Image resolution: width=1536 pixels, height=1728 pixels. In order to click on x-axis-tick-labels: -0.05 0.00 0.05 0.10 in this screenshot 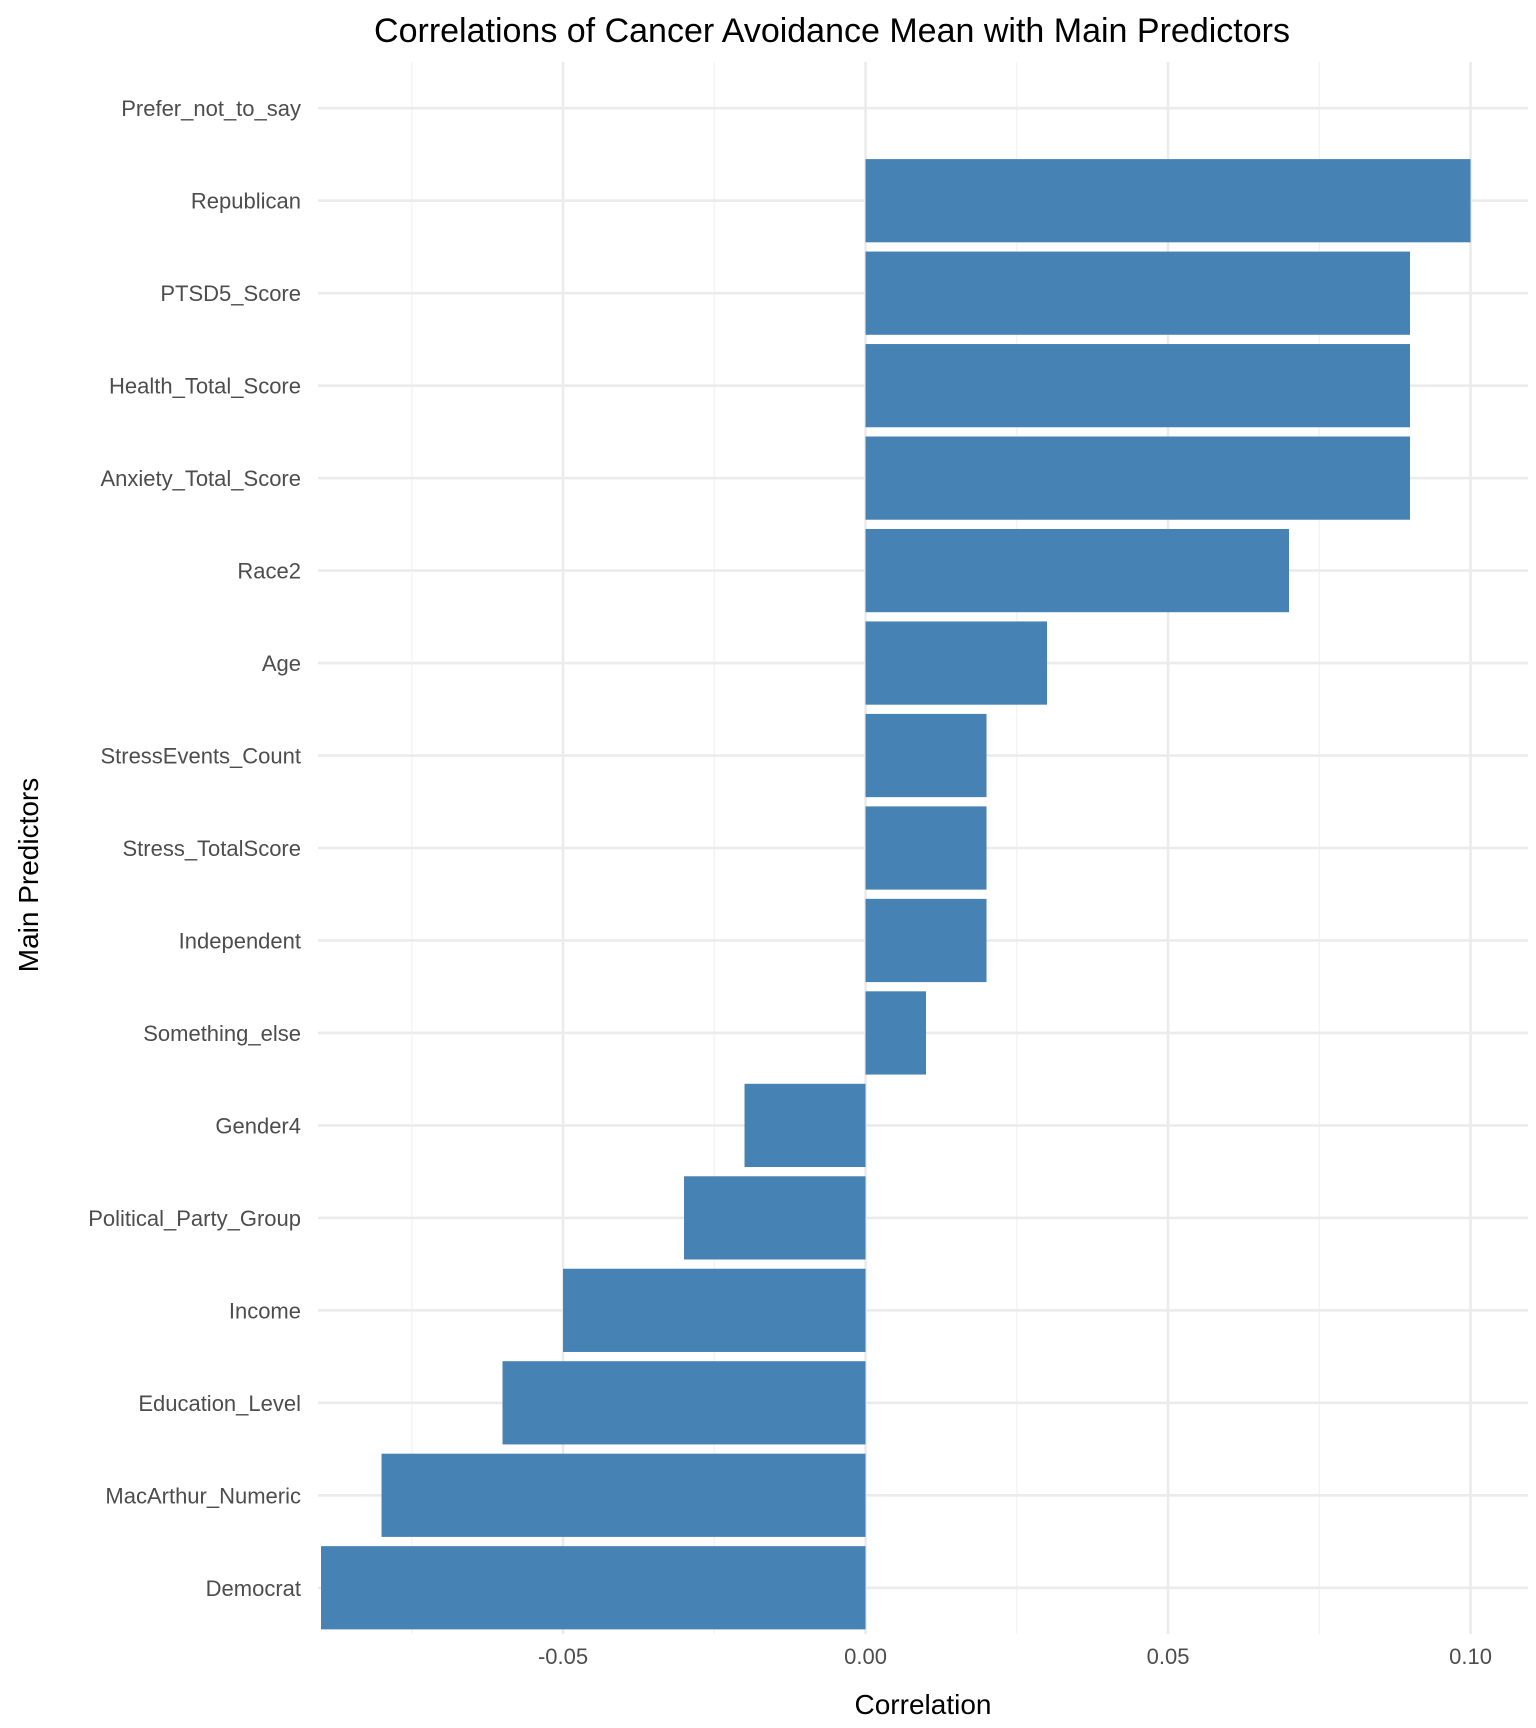, I will do `click(1015, 1656)`.